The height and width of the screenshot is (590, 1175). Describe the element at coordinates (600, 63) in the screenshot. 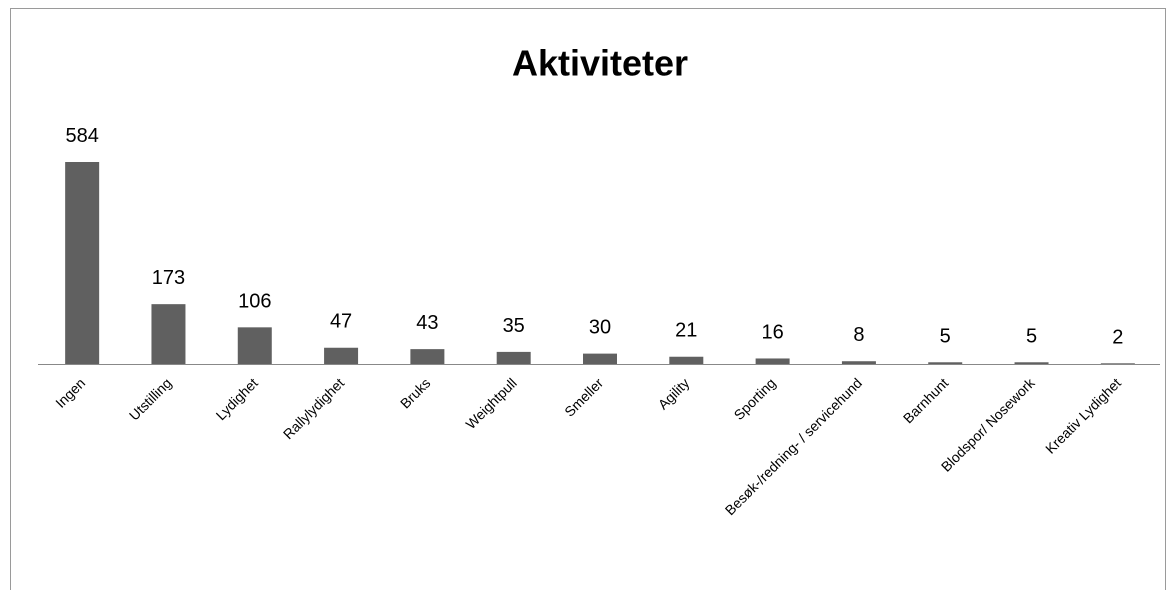

I see `chart-title: Aktiviteter` at that location.